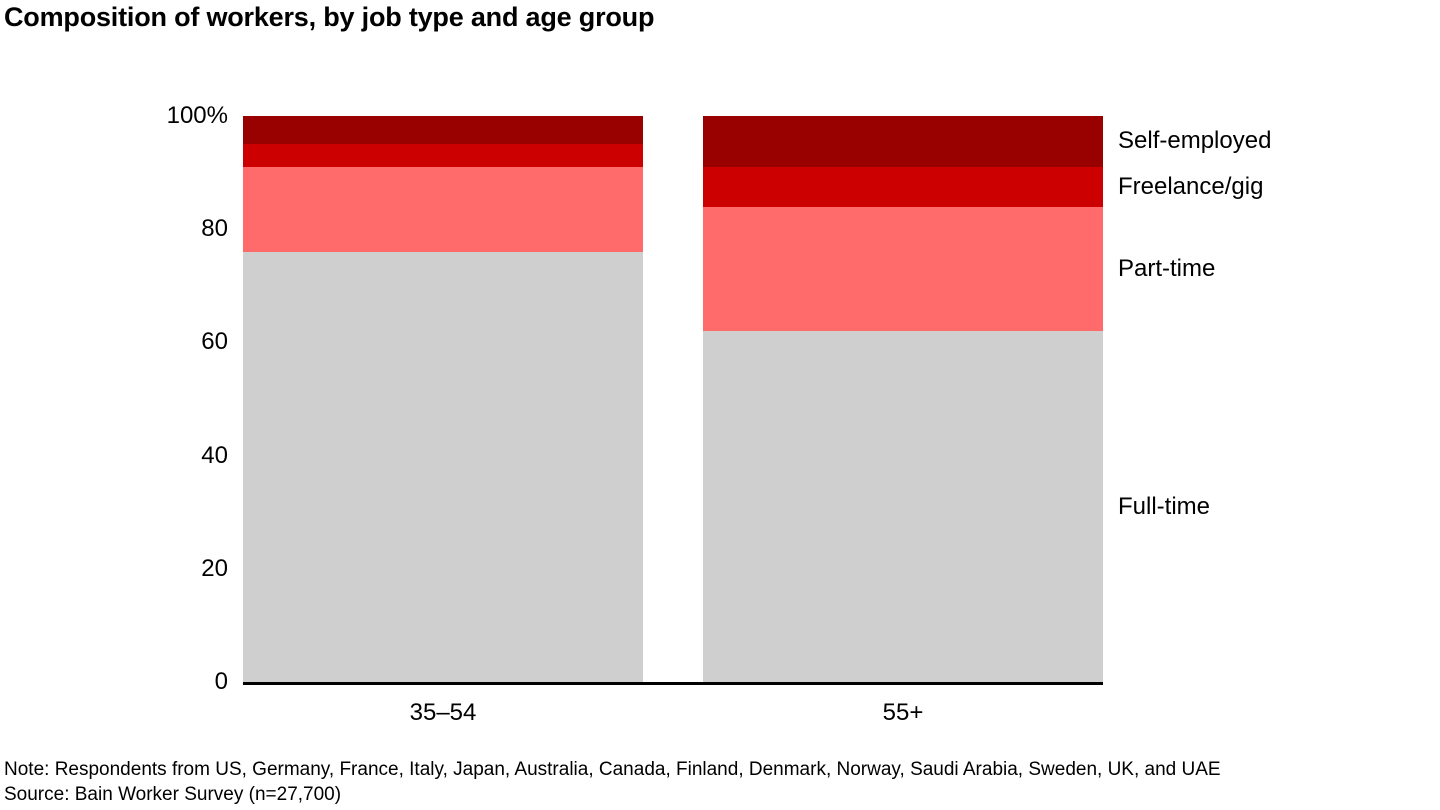  What do you see at coordinates (903, 186) in the screenshot?
I see `bar-segment-55+-Freelance/gig` at bounding box center [903, 186].